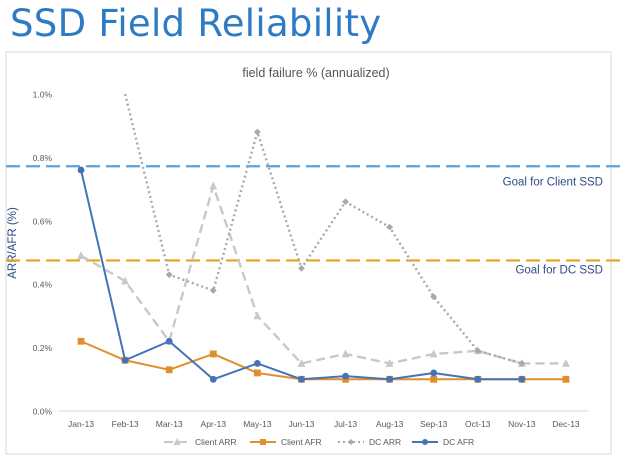 The width and height of the screenshot is (620, 456). What do you see at coordinates (434, 424) in the screenshot?
I see `x-tick-label: Sep-13` at bounding box center [434, 424].